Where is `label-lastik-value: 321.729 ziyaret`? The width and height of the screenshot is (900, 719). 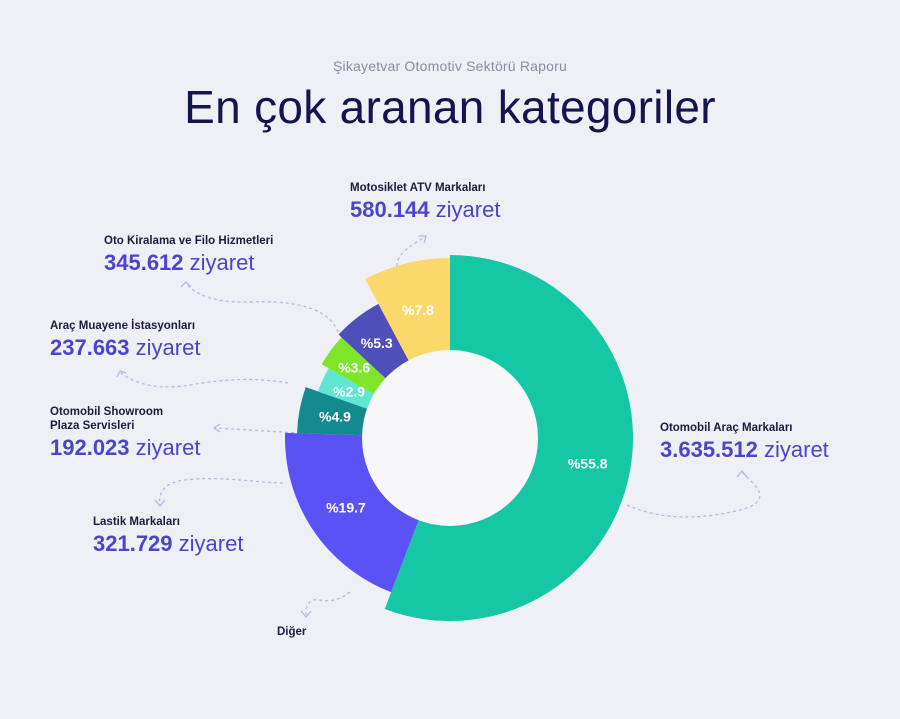
label-lastik-value: 321.729 ziyaret is located at coordinates (168, 543).